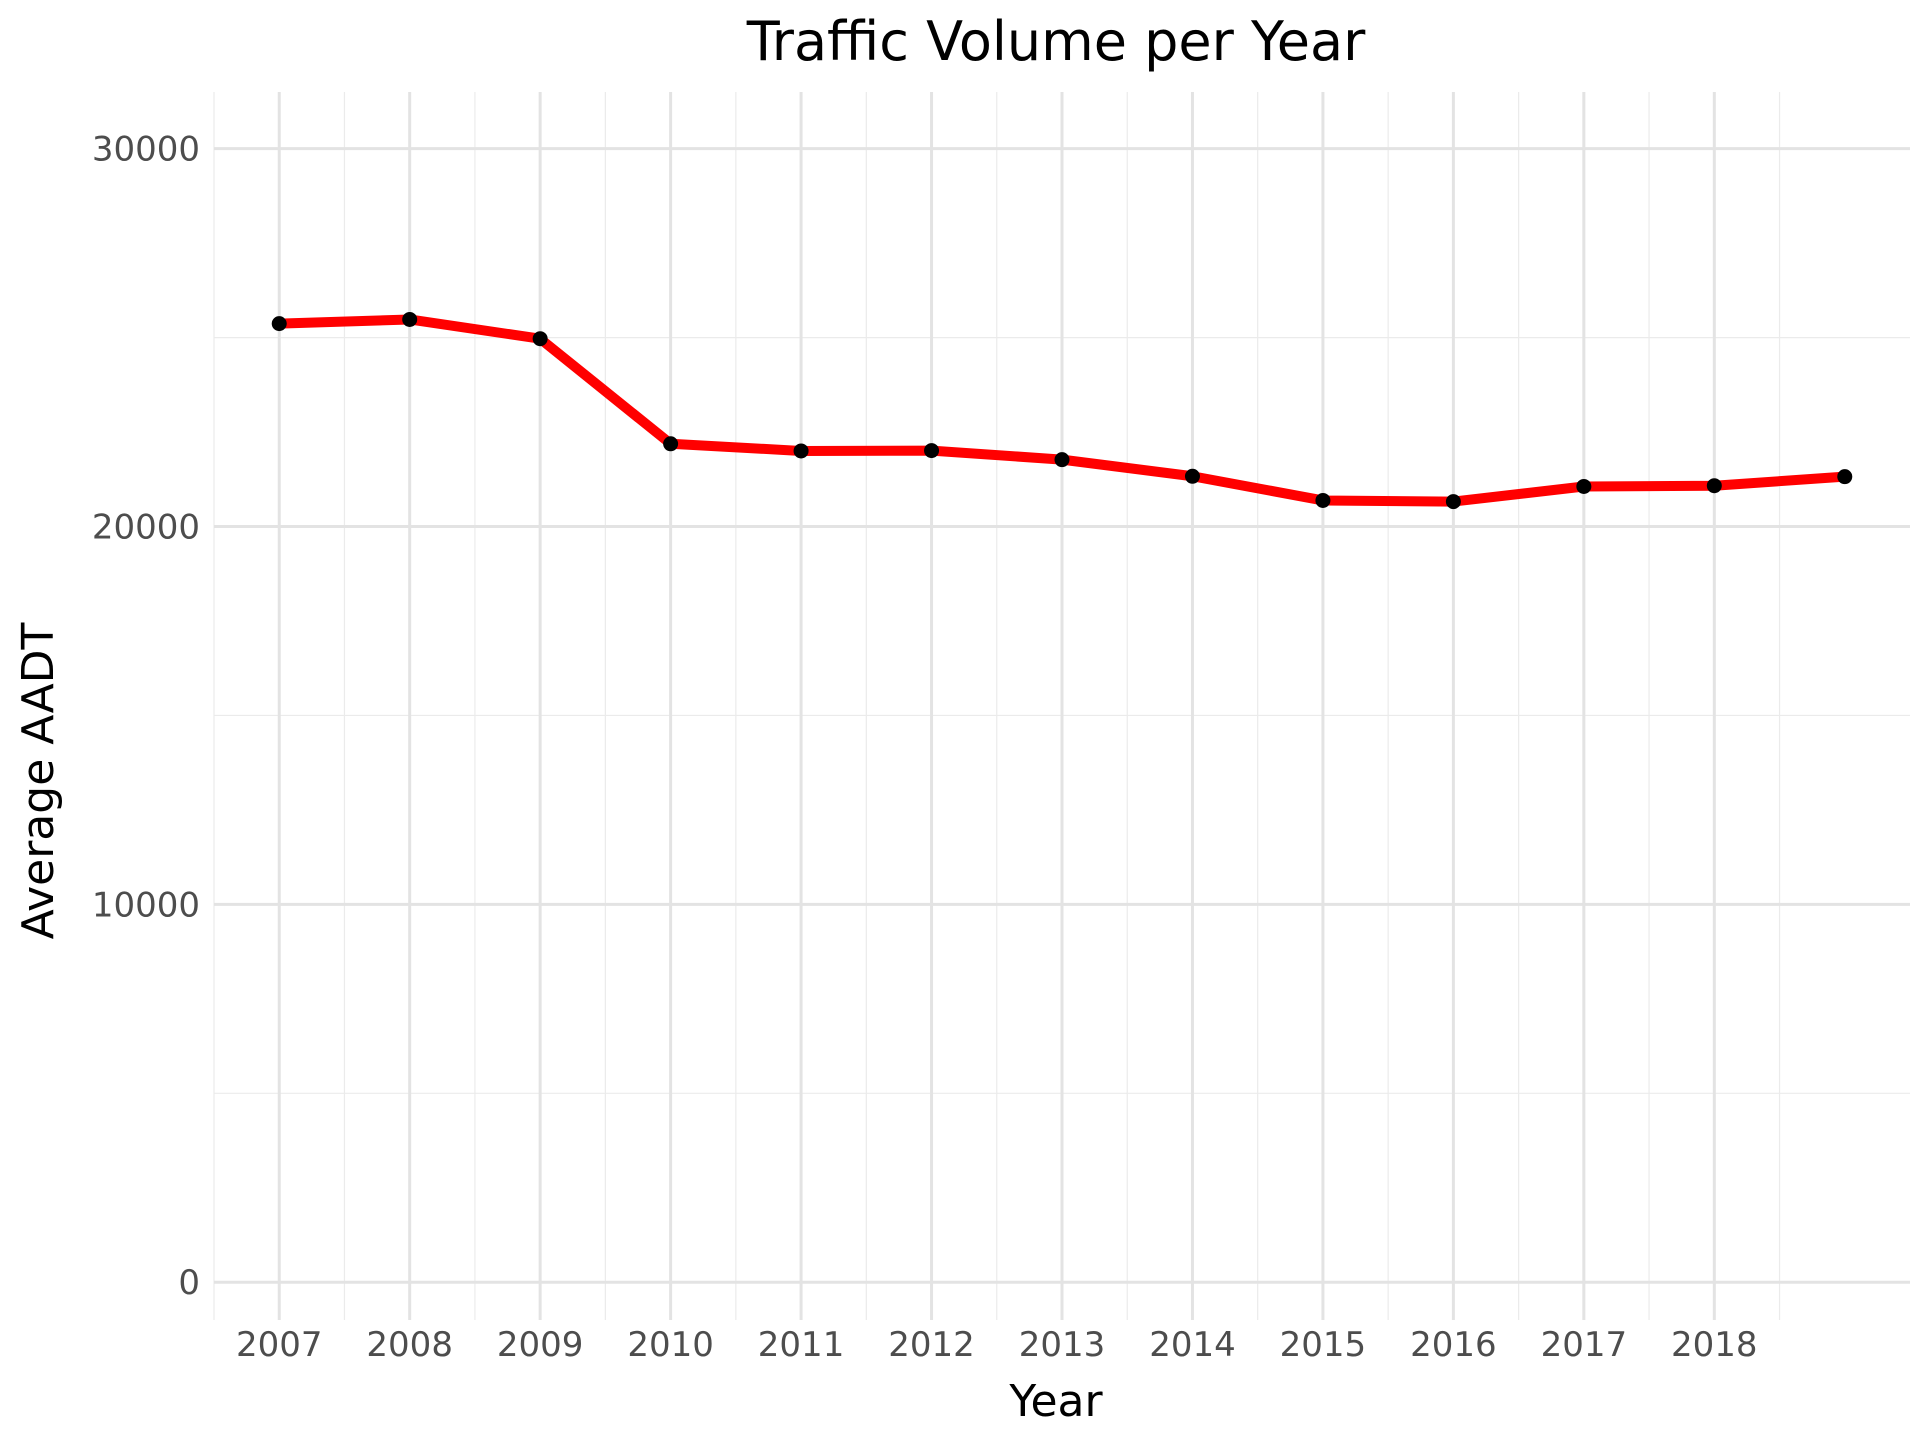 The width and height of the screenshot is (1920, 1440). Describe the element at coordinates (801, 1345) in the screenshot. I see `x-tick-label: 2011` at that location.